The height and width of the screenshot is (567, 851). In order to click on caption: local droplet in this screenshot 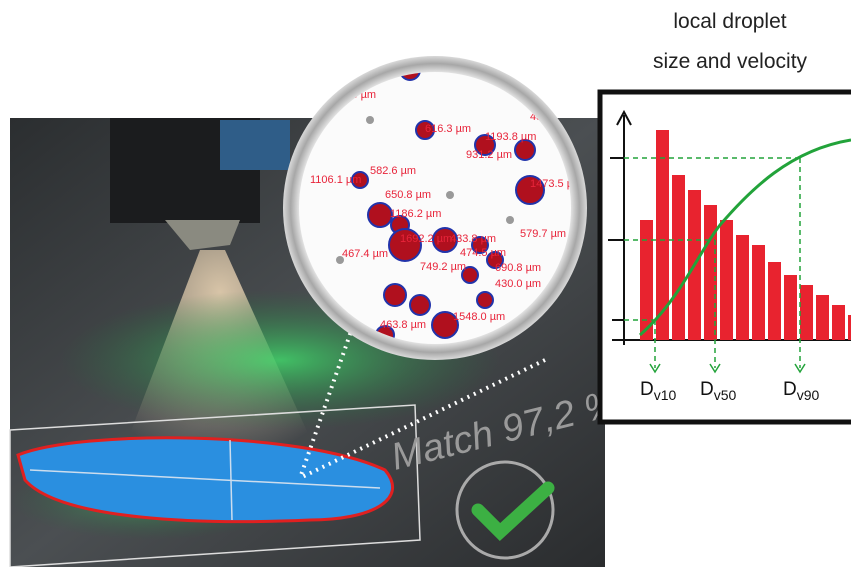, I will do `click(729, 21)`.